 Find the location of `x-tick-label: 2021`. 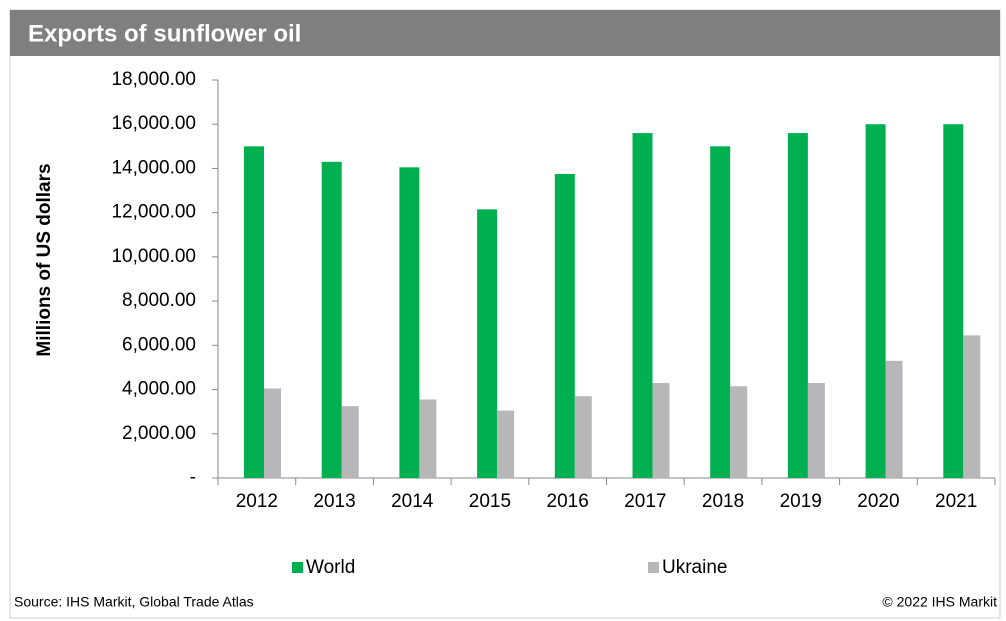

x-tick-label: 2021 is located at coordinates (956, 501).